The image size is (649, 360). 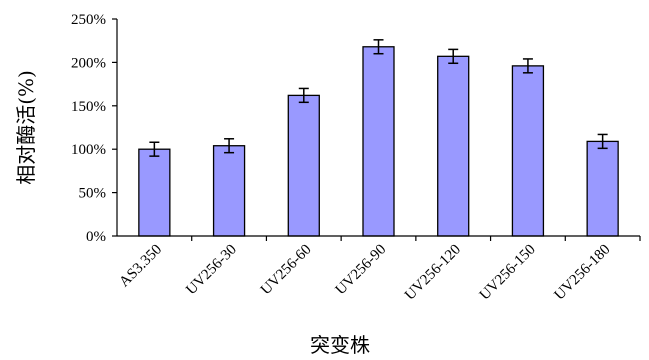 I want to click on x-tick-label: AS3.350, so click(x=140, y=266).